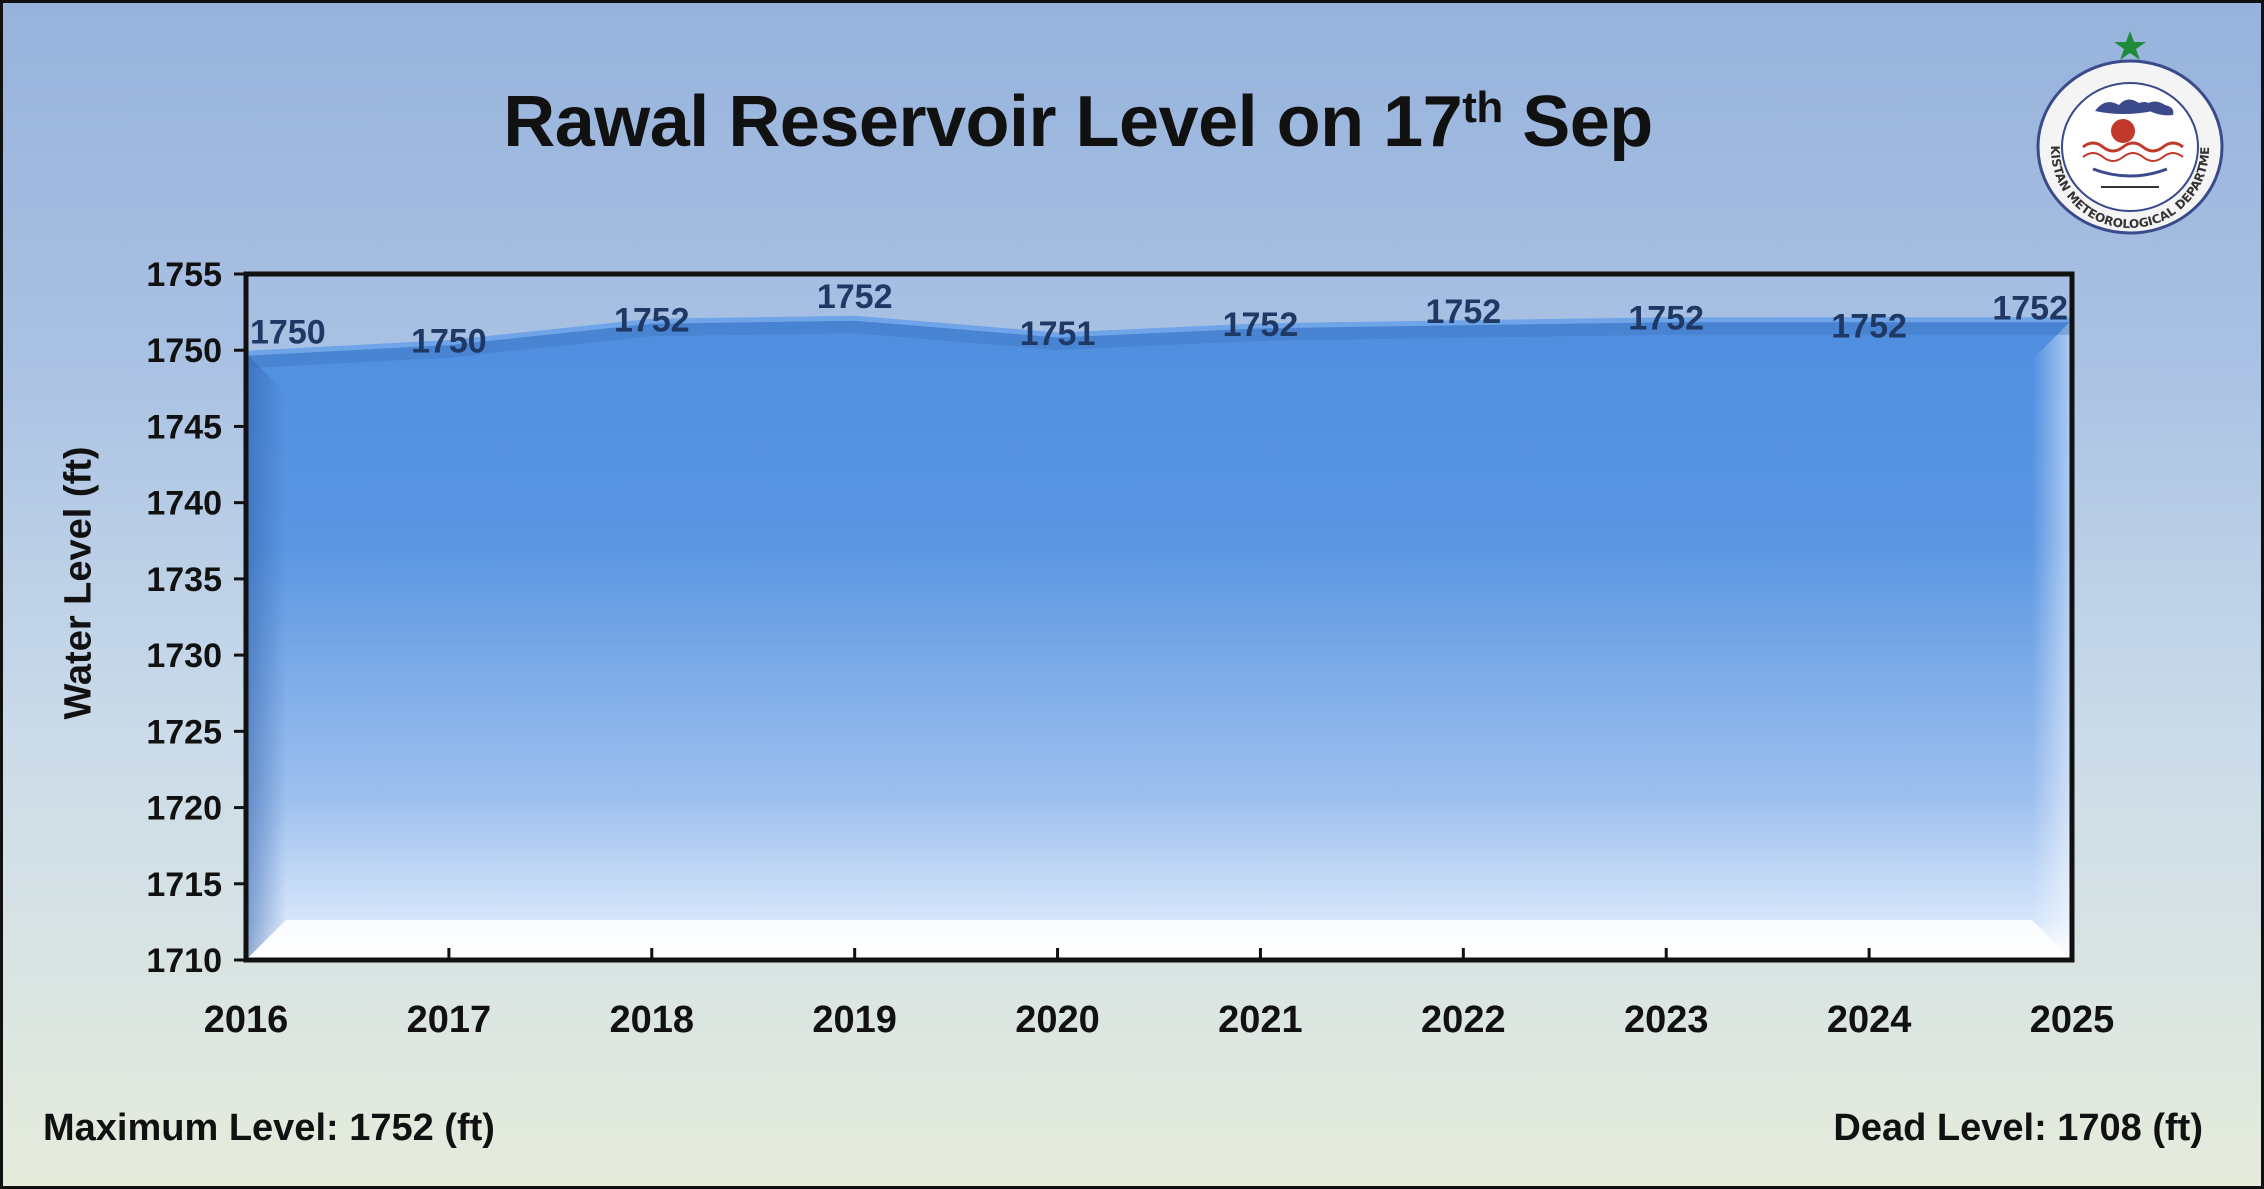 Image resolution: width=2264 pixels, height=1189 pixels. I want to click on y-tick-label: 1735, so click(184, 580).